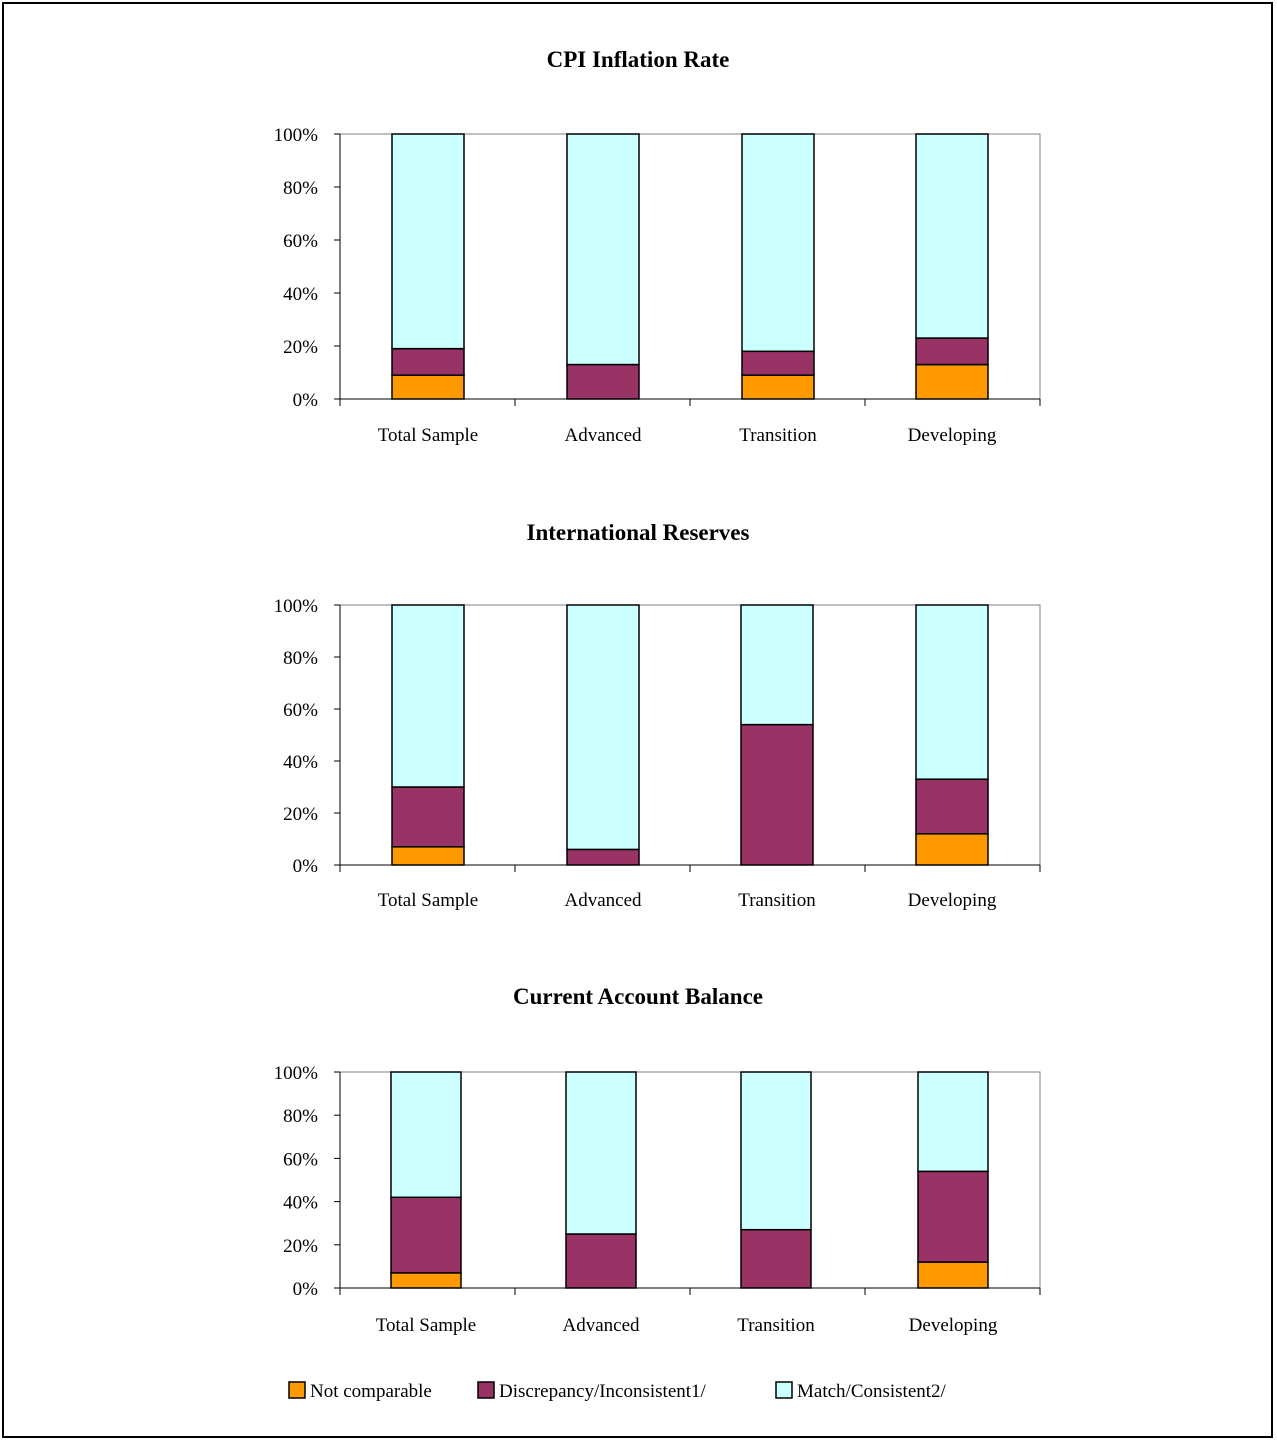  What do you see at coordinates (371, 1391) in the screenshot?
I see `legend-label: Not comparable` at bounding box center [371, 1391].